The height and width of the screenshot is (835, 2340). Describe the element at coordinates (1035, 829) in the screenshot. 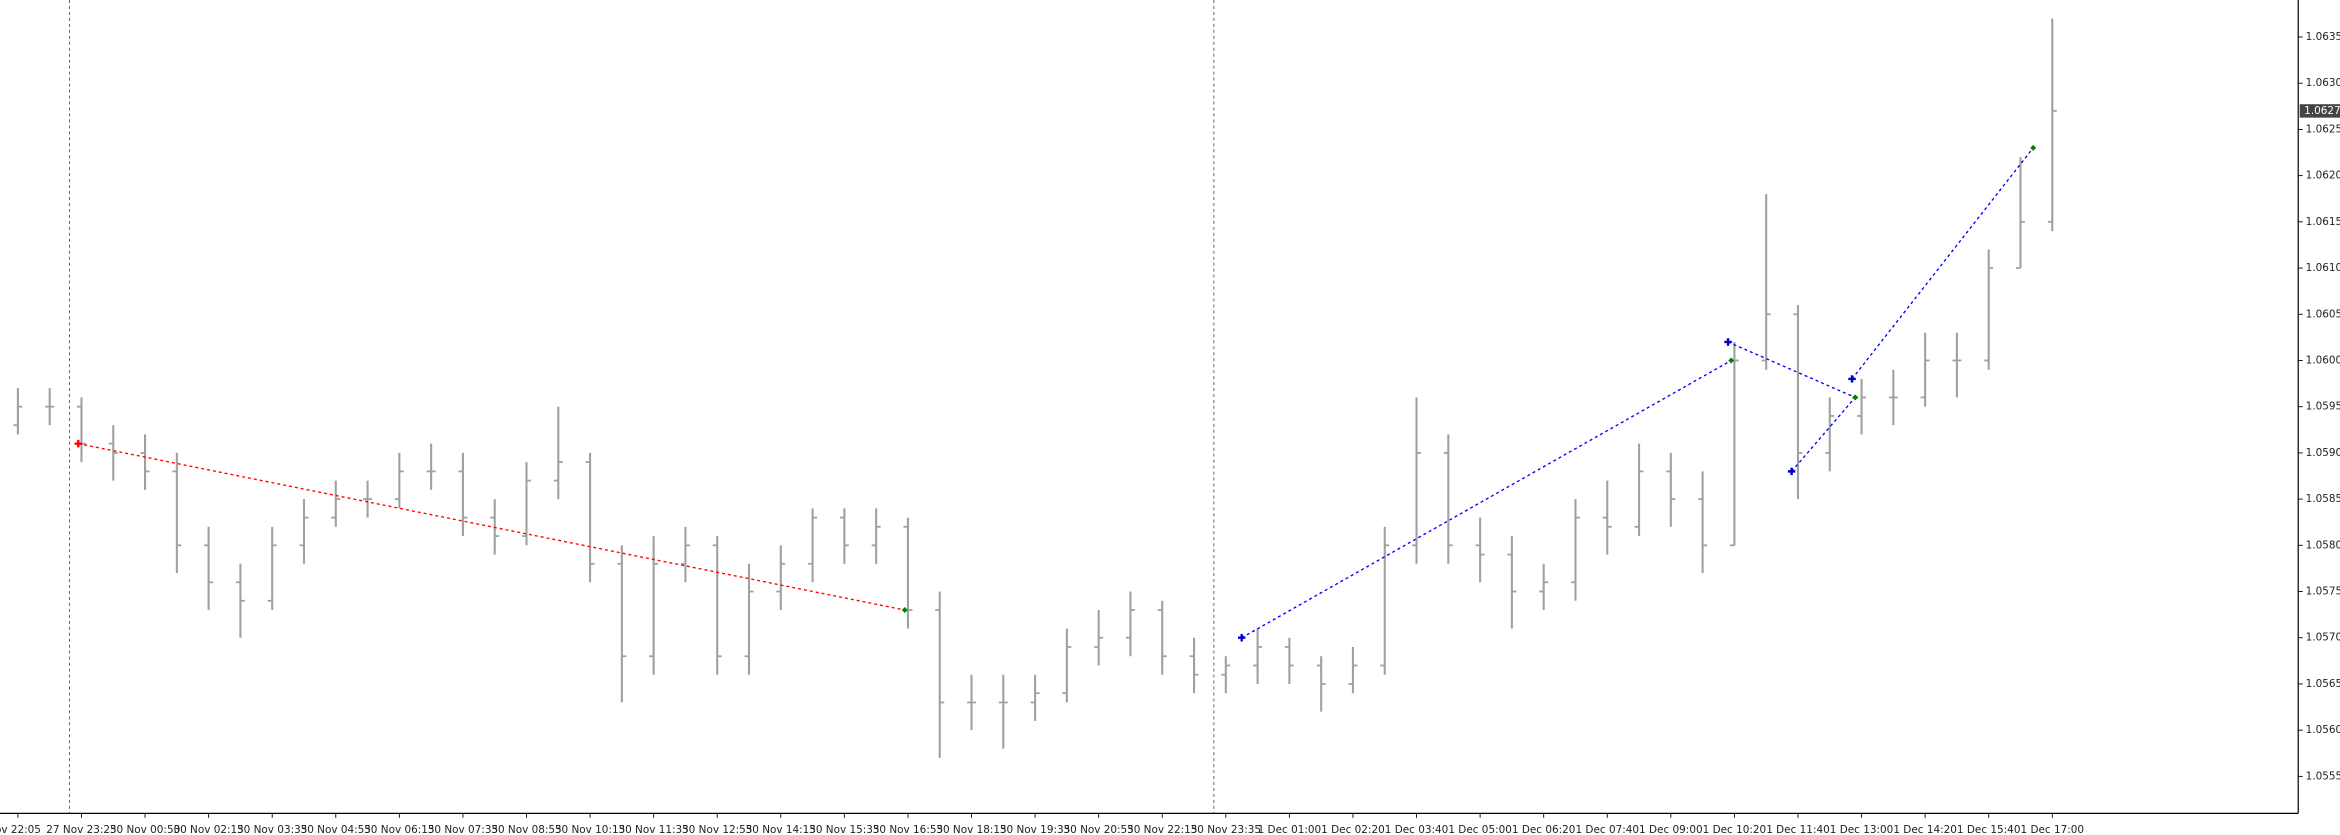

I see `x-tick-label: 30 Nov 19:35` at that location.